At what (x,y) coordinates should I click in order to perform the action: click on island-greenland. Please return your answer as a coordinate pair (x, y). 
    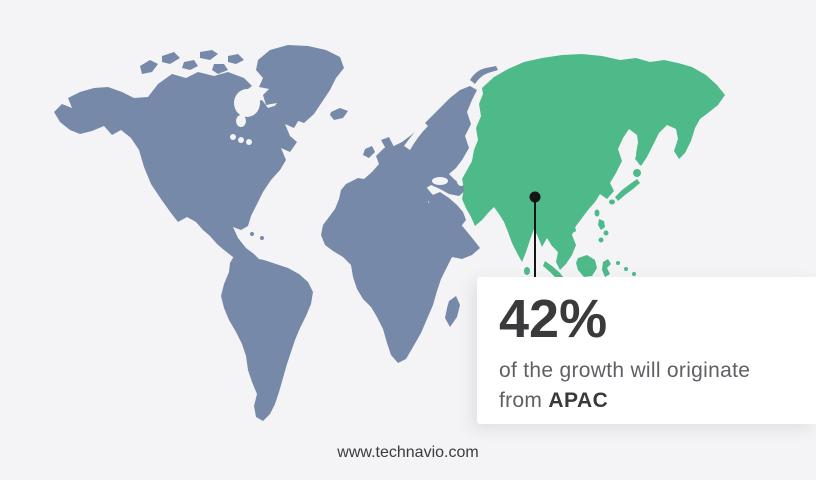
    Looking at the image, I should click on (300, 84).